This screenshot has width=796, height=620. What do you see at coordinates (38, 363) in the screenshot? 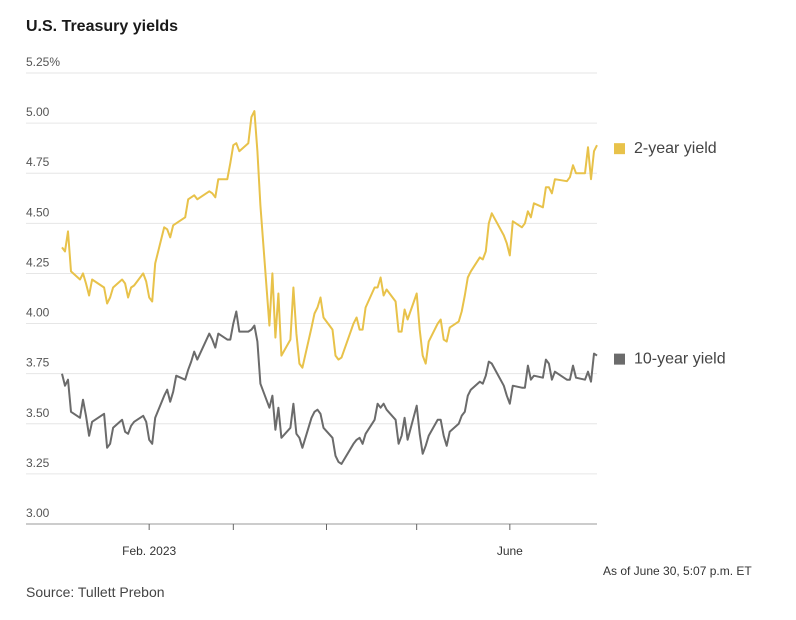
I see `y-tick-label: 3.75` at bounding box center [38, 363].